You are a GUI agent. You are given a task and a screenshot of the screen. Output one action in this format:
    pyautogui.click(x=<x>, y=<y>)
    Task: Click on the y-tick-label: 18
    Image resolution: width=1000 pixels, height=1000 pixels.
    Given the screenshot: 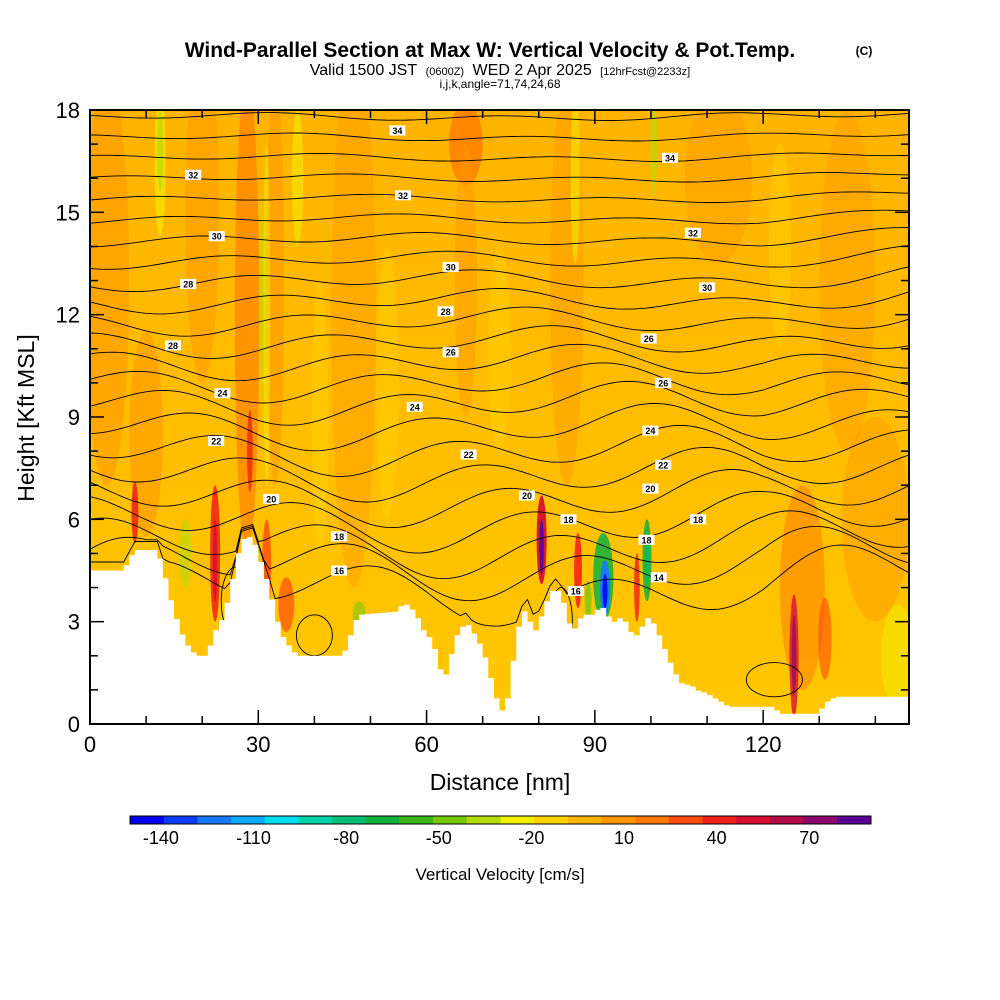 What is the action you would take?
    pyautogui.click(x=68, y=110)
    